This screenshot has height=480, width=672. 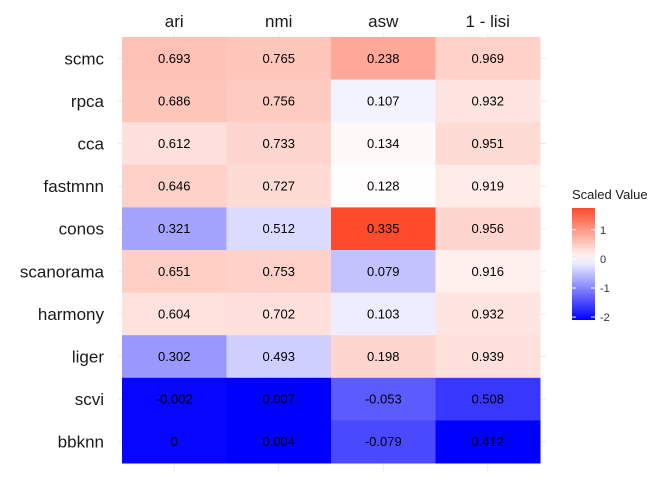 I want to click on cell-value-label: 0.919, so click(x=487, y=186).